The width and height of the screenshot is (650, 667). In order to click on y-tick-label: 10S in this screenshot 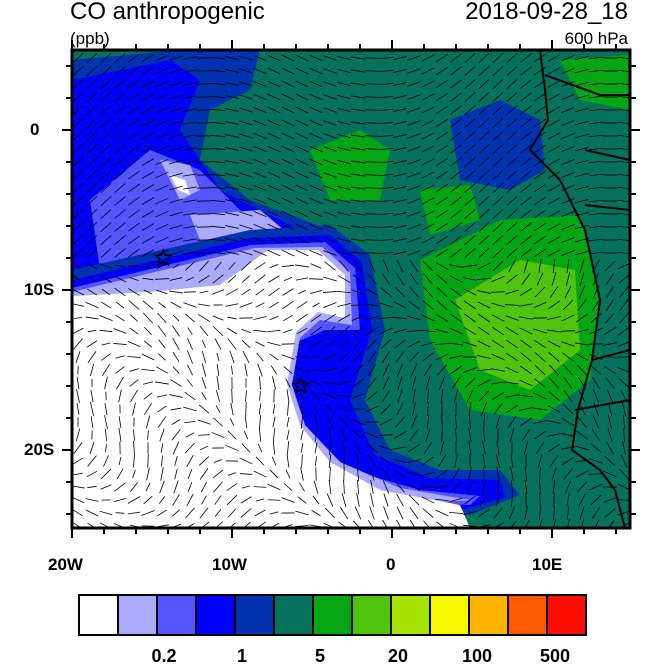, I will do `click(39, 289)`.